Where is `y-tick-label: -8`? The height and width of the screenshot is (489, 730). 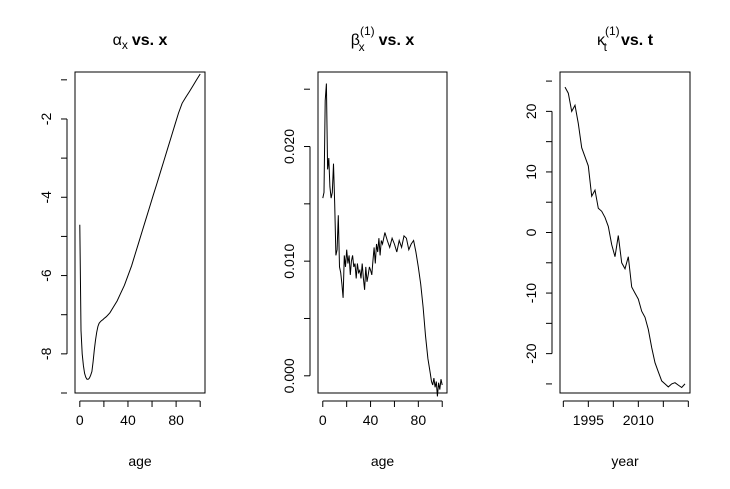
y-tick-label: -8 is located at coordinates (46, 353).